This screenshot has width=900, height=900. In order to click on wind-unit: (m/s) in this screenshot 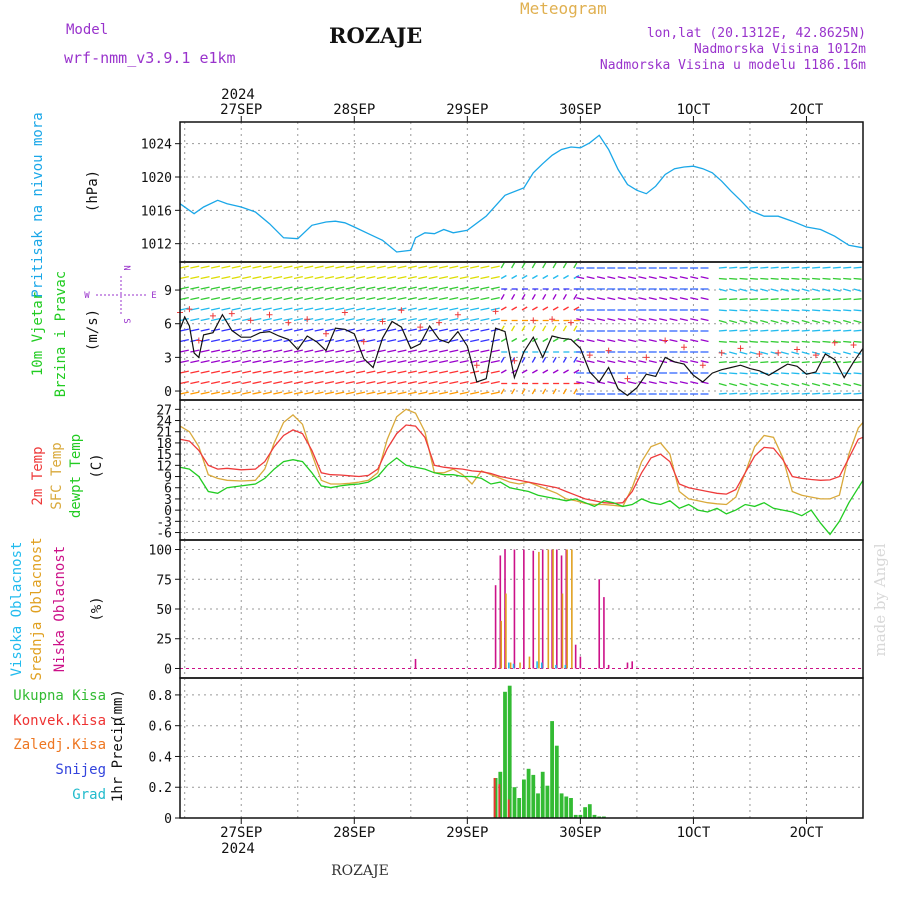, I will do `click(93, 330)`.